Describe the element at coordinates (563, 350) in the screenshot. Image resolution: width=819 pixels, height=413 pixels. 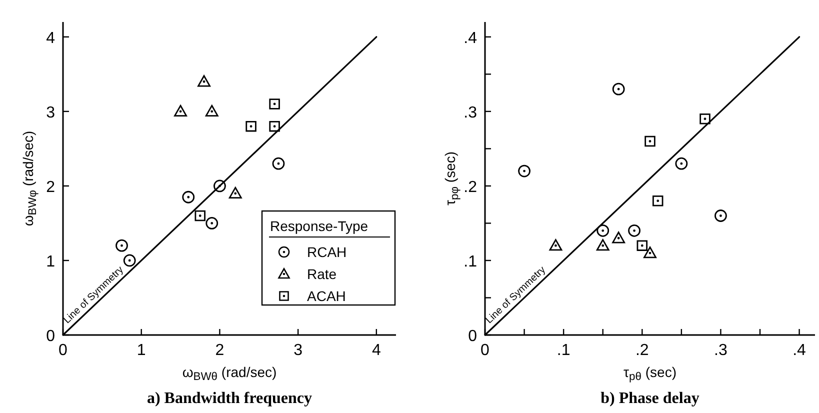
I see `x-tick-label: .1` at that location.